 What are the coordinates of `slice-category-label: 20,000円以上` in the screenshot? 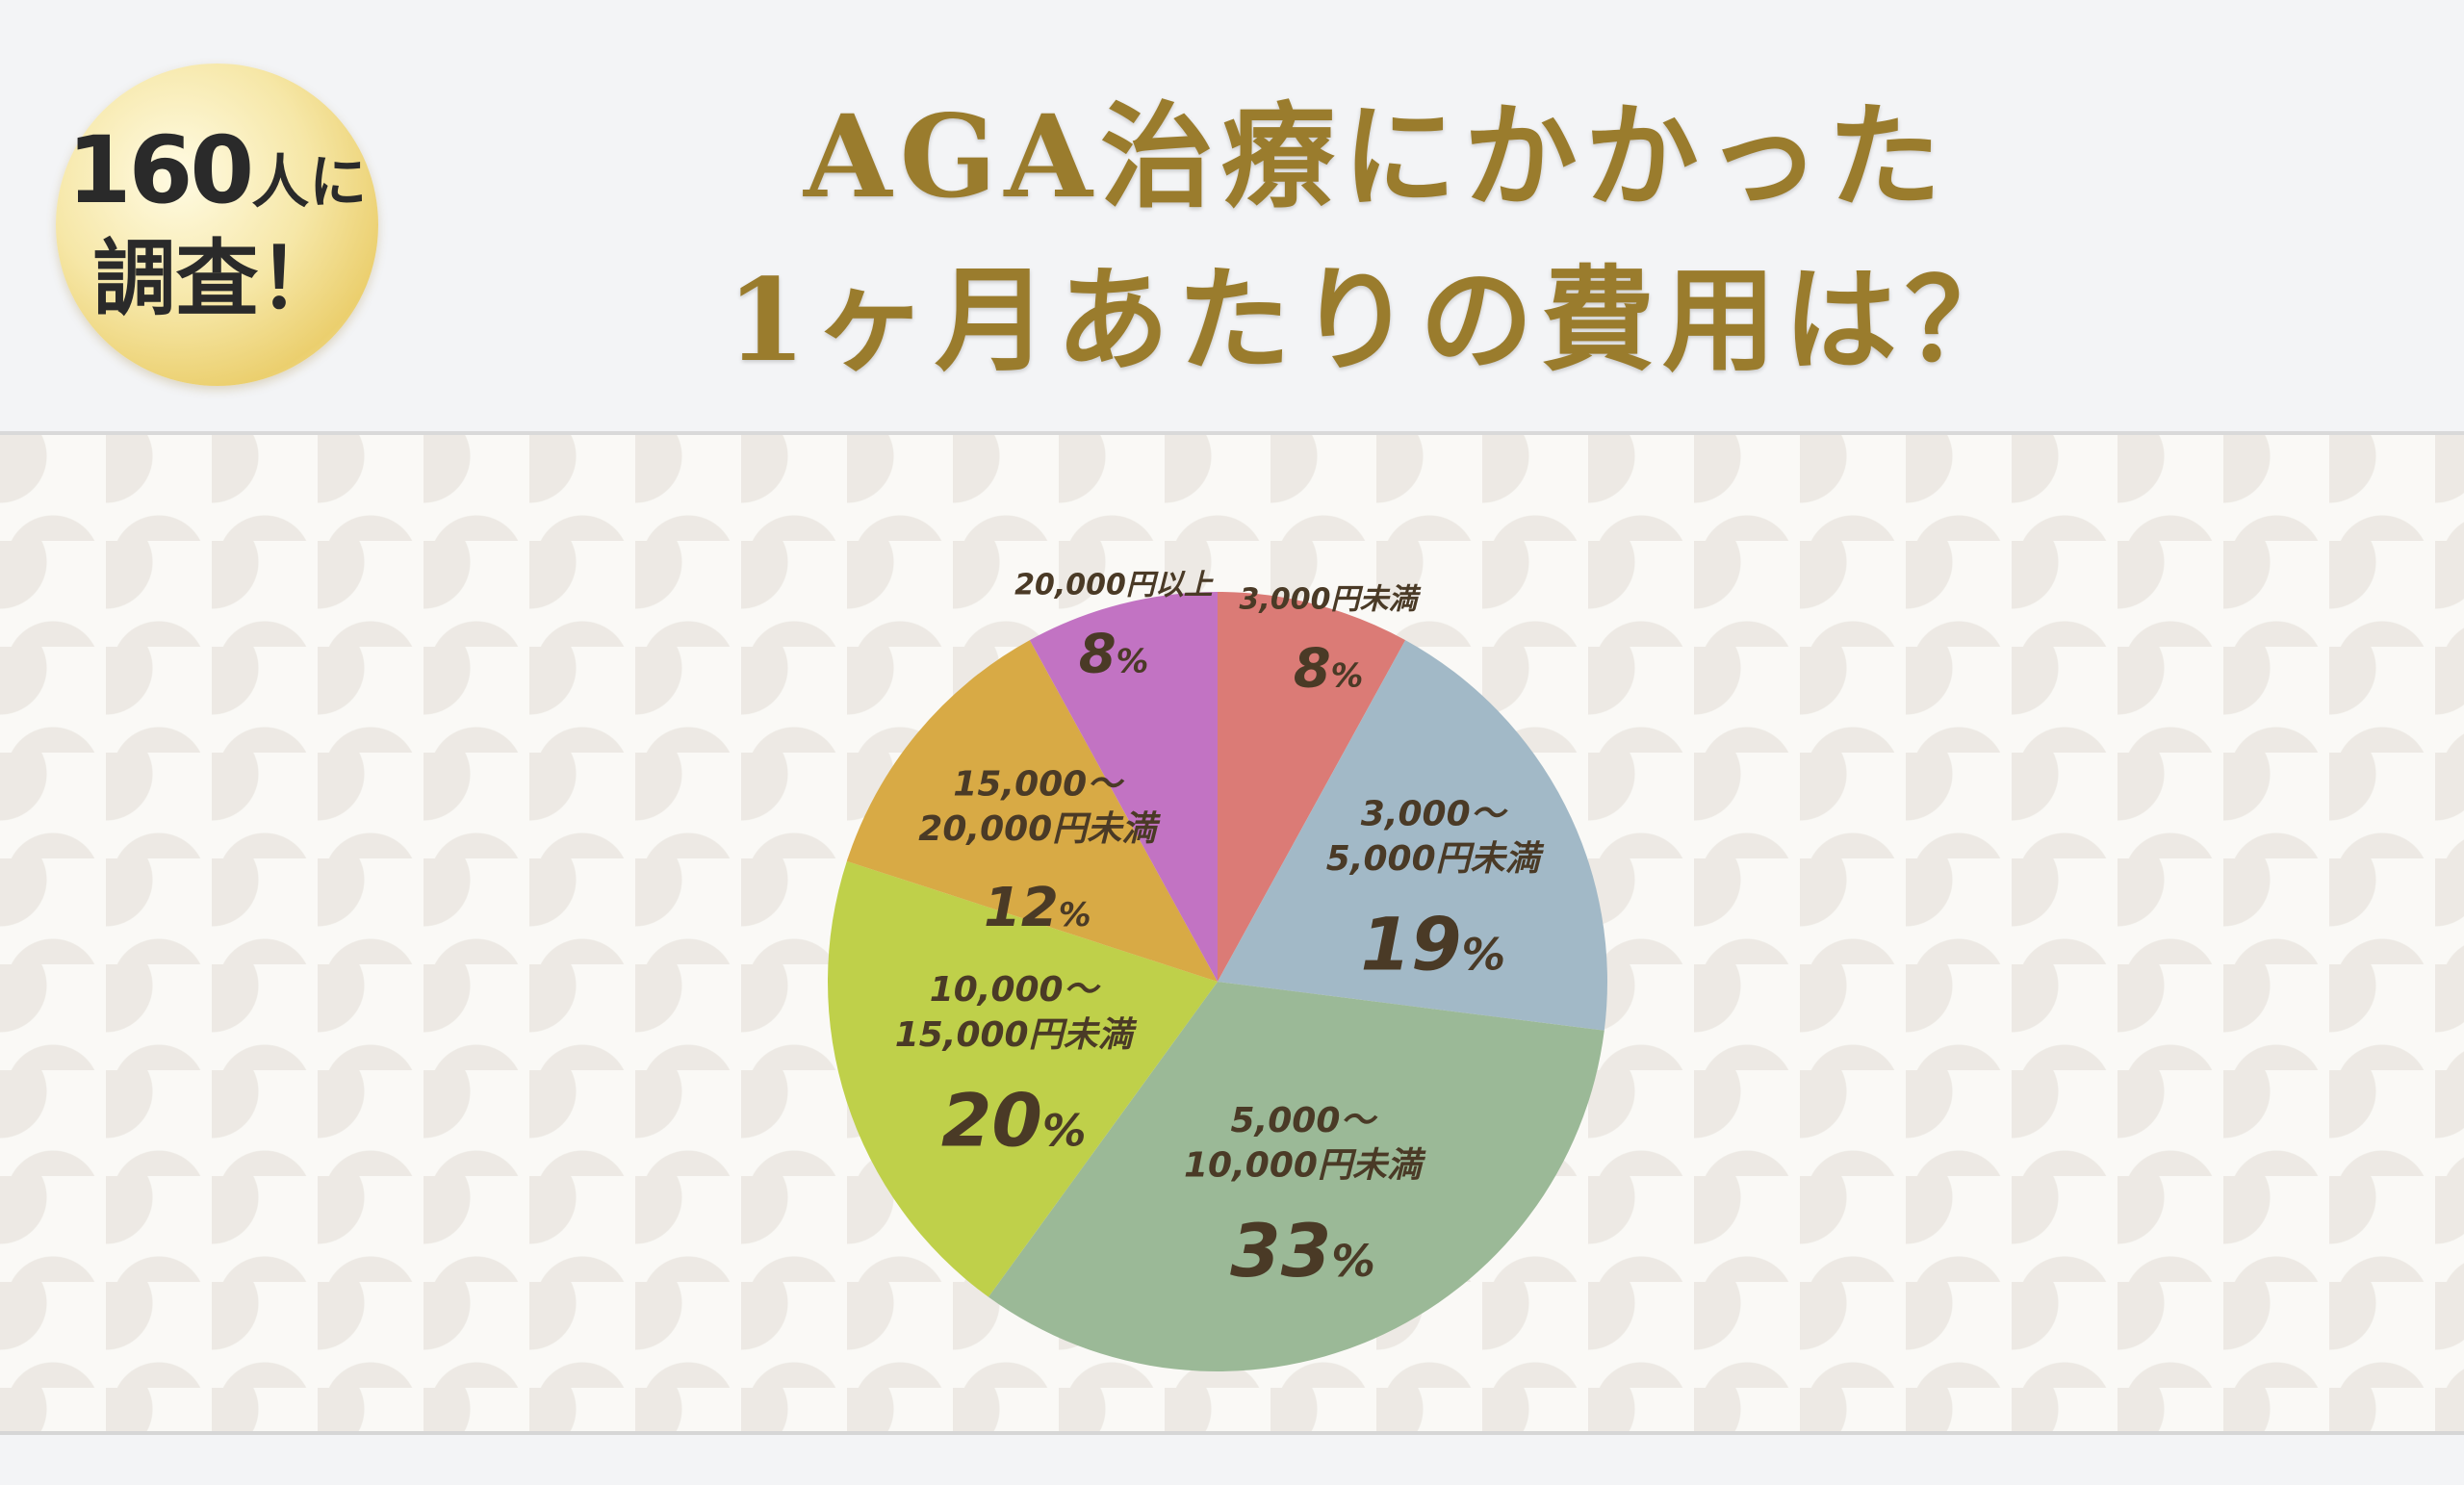 It's located at (1114, 585).